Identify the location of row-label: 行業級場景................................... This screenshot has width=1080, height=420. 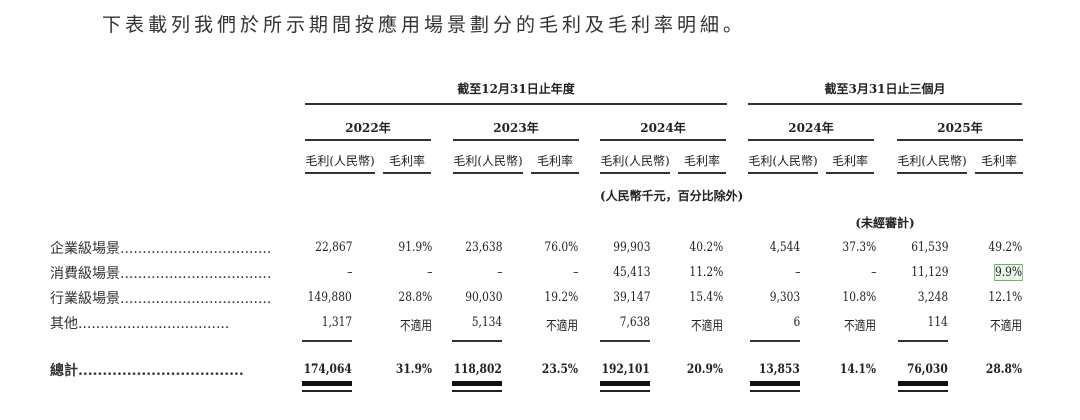
(161, 299).